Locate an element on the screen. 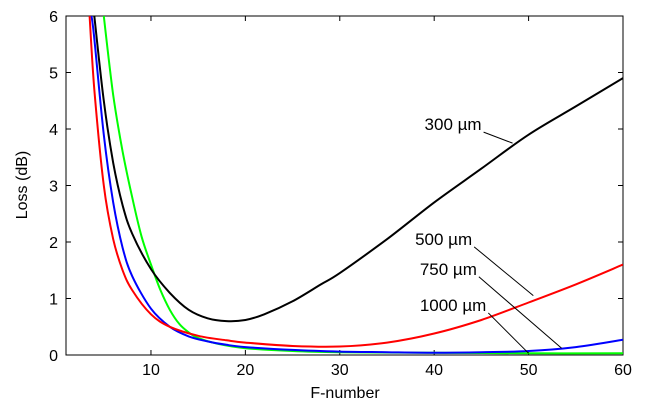 The width and height of the screenshot is (646, 408). x-tick-label: 30 is located at coordinates (340, 370).